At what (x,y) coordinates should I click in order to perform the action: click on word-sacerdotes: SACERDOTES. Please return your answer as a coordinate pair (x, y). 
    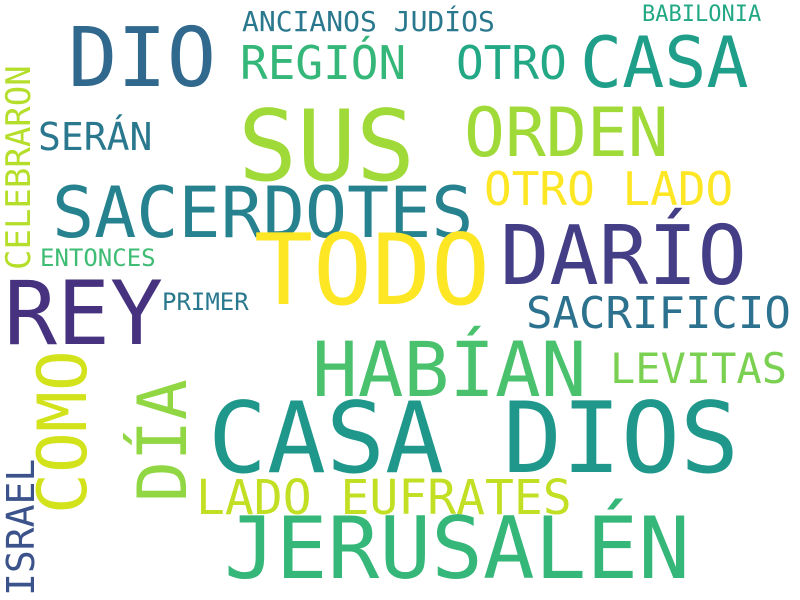
    Looking at the image, I should click on (263, 213).